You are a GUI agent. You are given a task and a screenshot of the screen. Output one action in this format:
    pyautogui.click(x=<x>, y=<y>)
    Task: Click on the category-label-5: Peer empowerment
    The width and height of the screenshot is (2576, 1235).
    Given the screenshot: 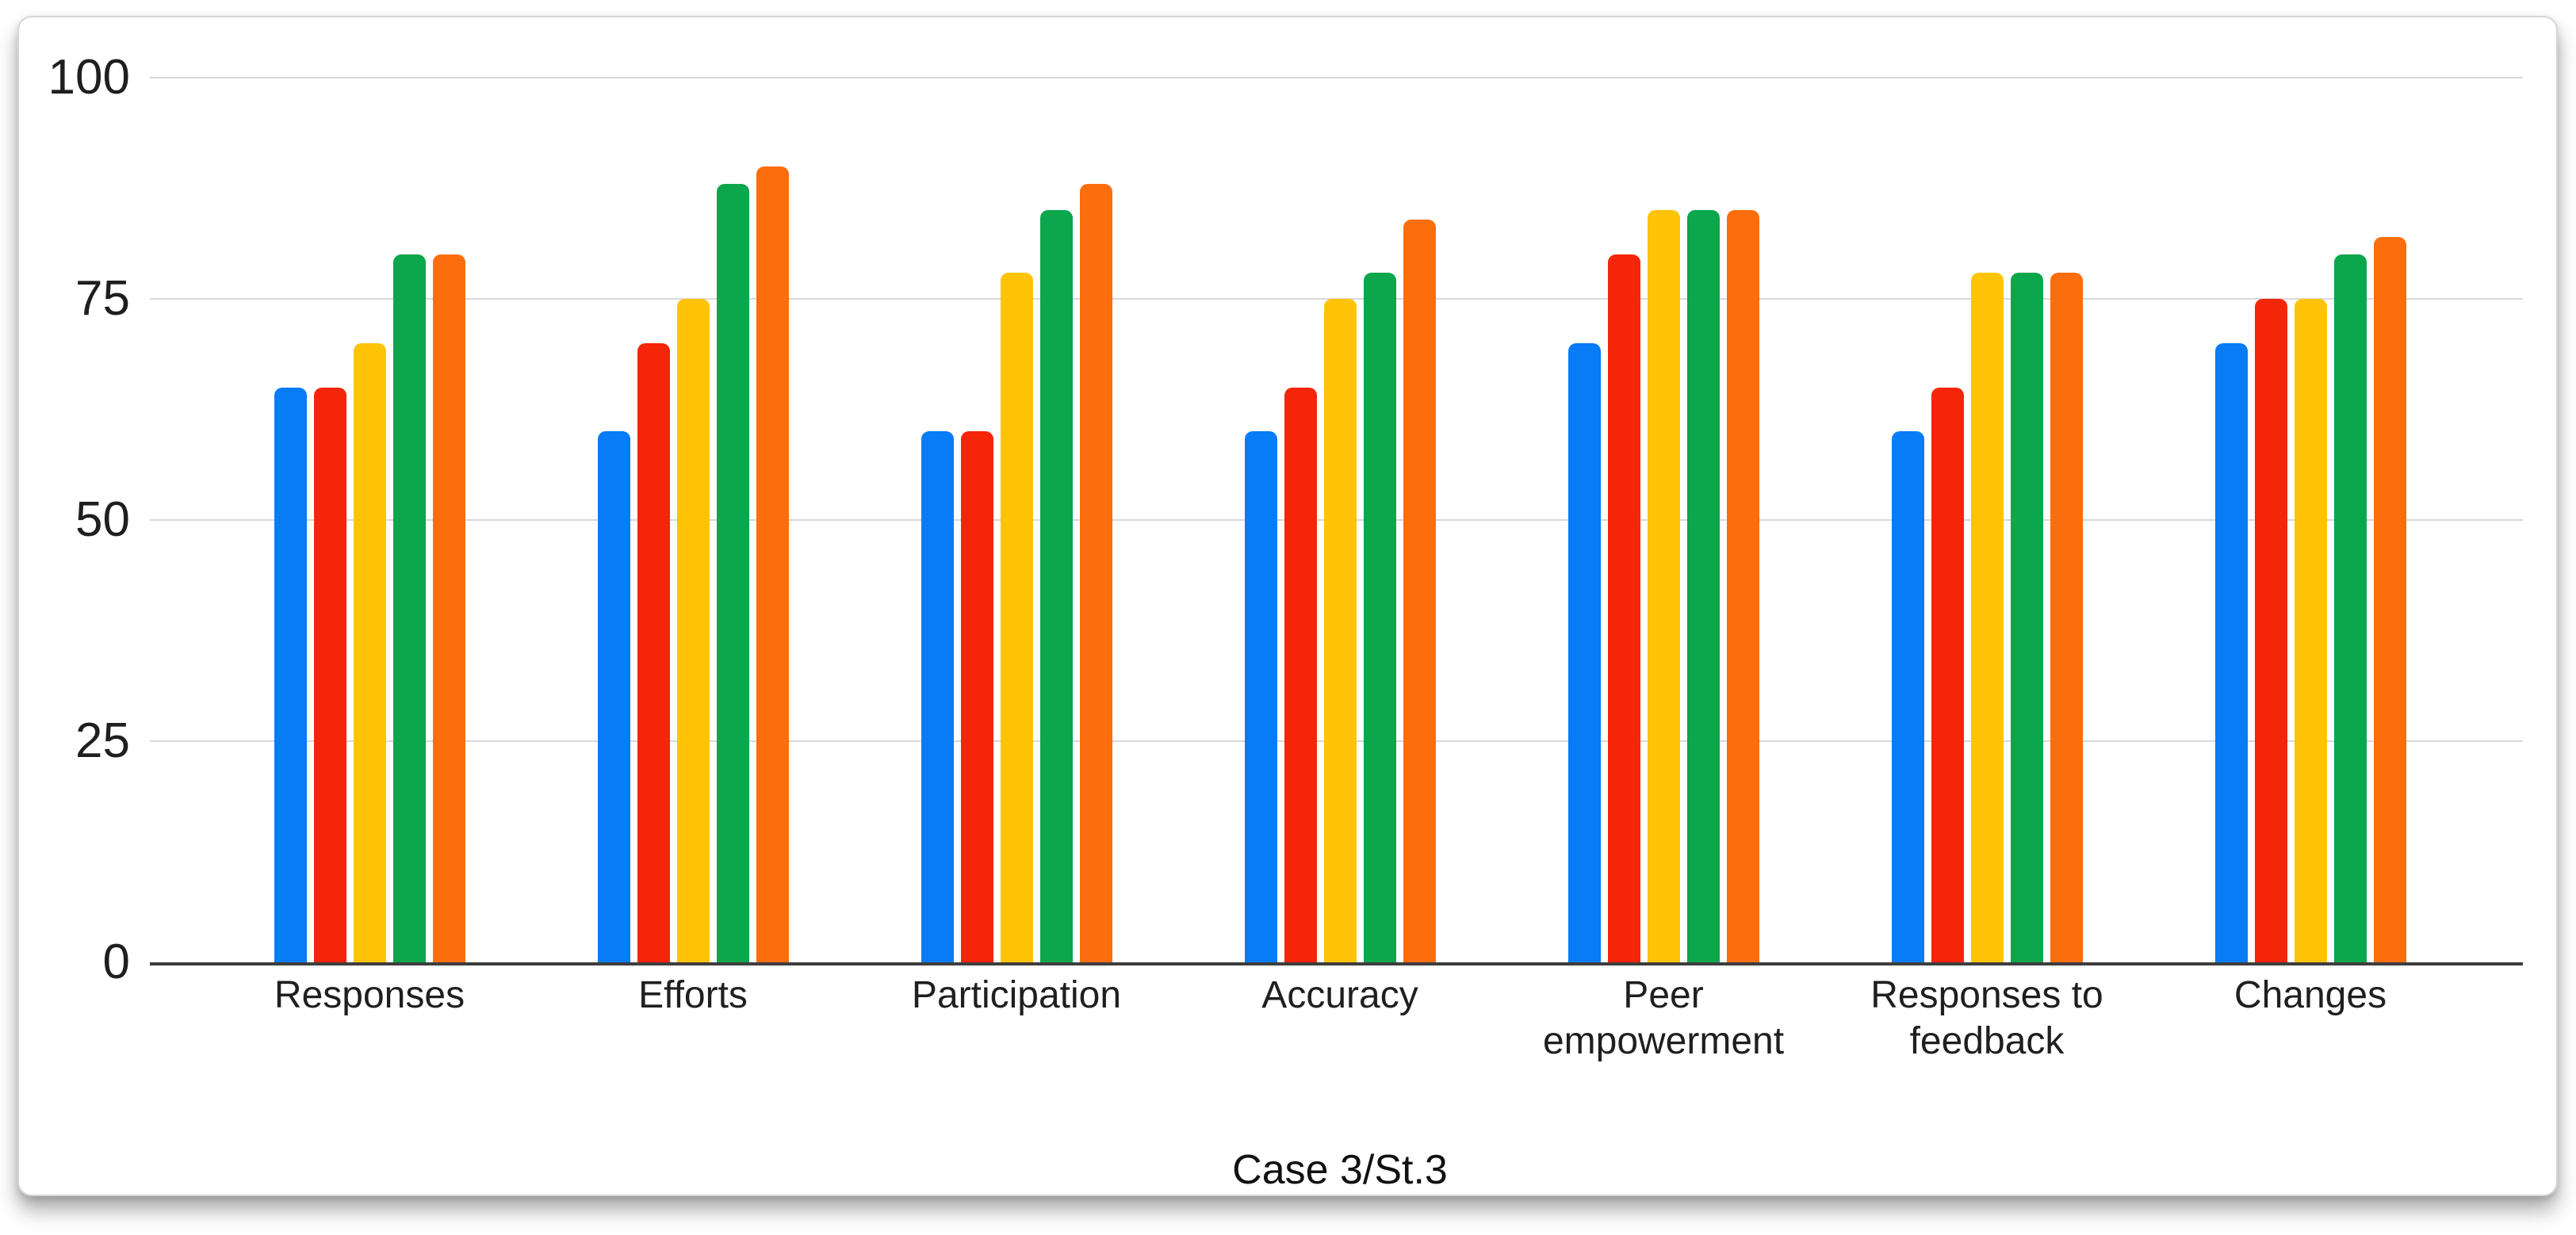 What is the action you would take?
    pyautogui.click(x=1663, y=1018)
    